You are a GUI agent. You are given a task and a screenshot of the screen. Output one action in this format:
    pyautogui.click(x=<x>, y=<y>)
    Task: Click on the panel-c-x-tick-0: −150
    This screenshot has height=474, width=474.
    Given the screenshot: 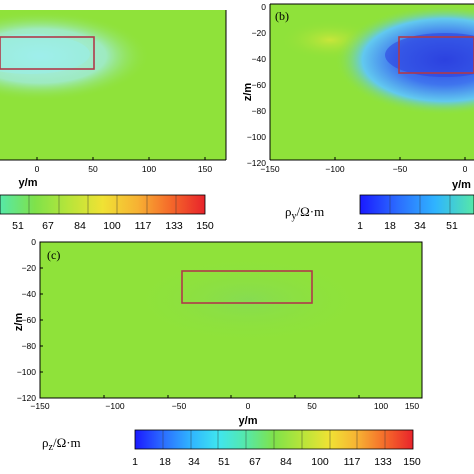 What is the action you would take?
    pyautogui.click(x=39, y=406)
    